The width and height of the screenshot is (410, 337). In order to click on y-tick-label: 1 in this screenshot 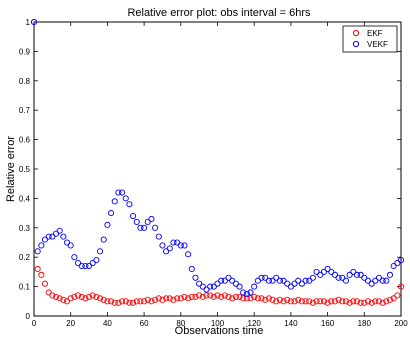, I will do `click(28, 22)`.